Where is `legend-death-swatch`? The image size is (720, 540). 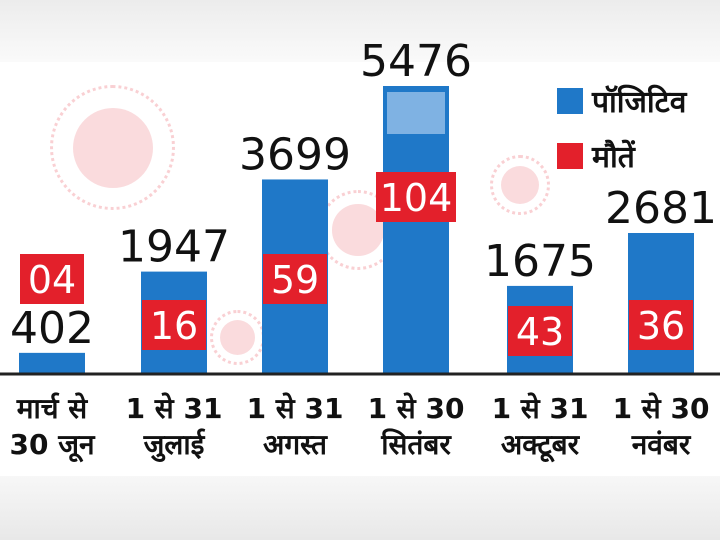 legend-death-swatch is located at coordinates (570, 156).